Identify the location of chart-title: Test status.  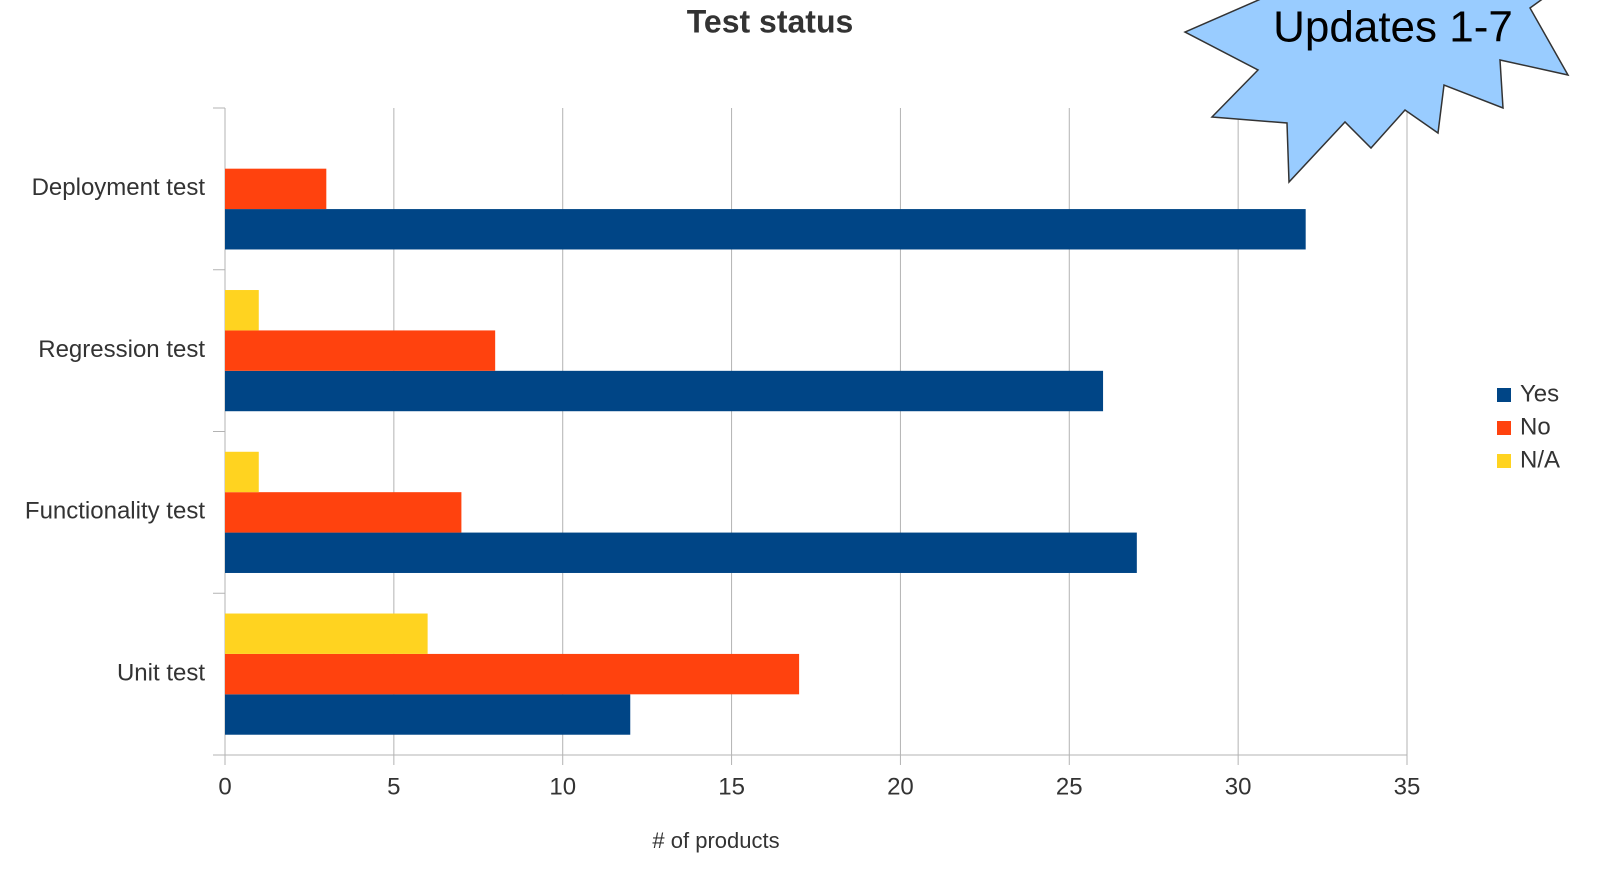
(770, 21).